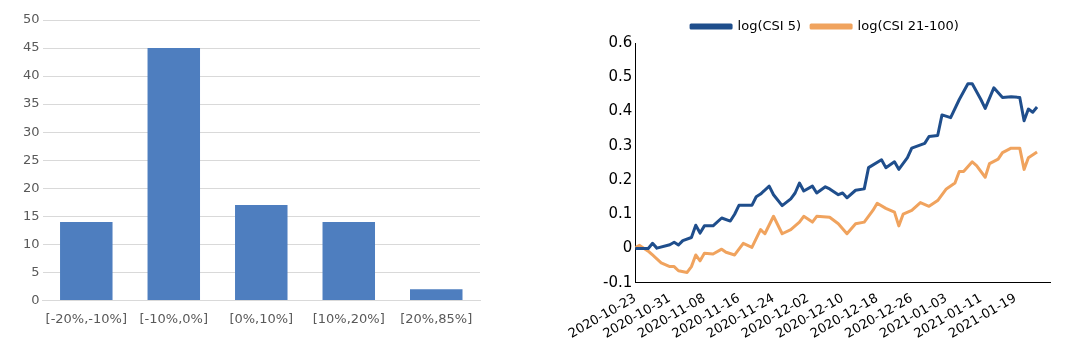 The image size is (1080, 350). What do you see at coordinates (174, 318) in the screenshot?
I see `x-tick-label: [-10%,0%]` at bounding box center [174, 318].